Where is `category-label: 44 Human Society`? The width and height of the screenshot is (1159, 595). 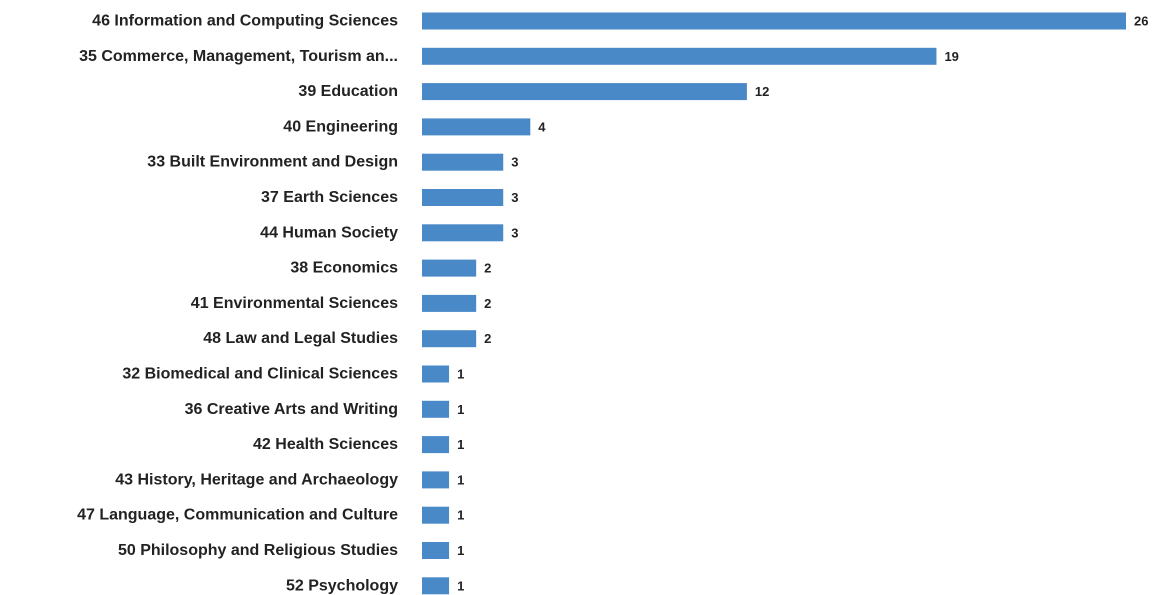 category-label: 44 Human Society is located at coordinates (329, 232).